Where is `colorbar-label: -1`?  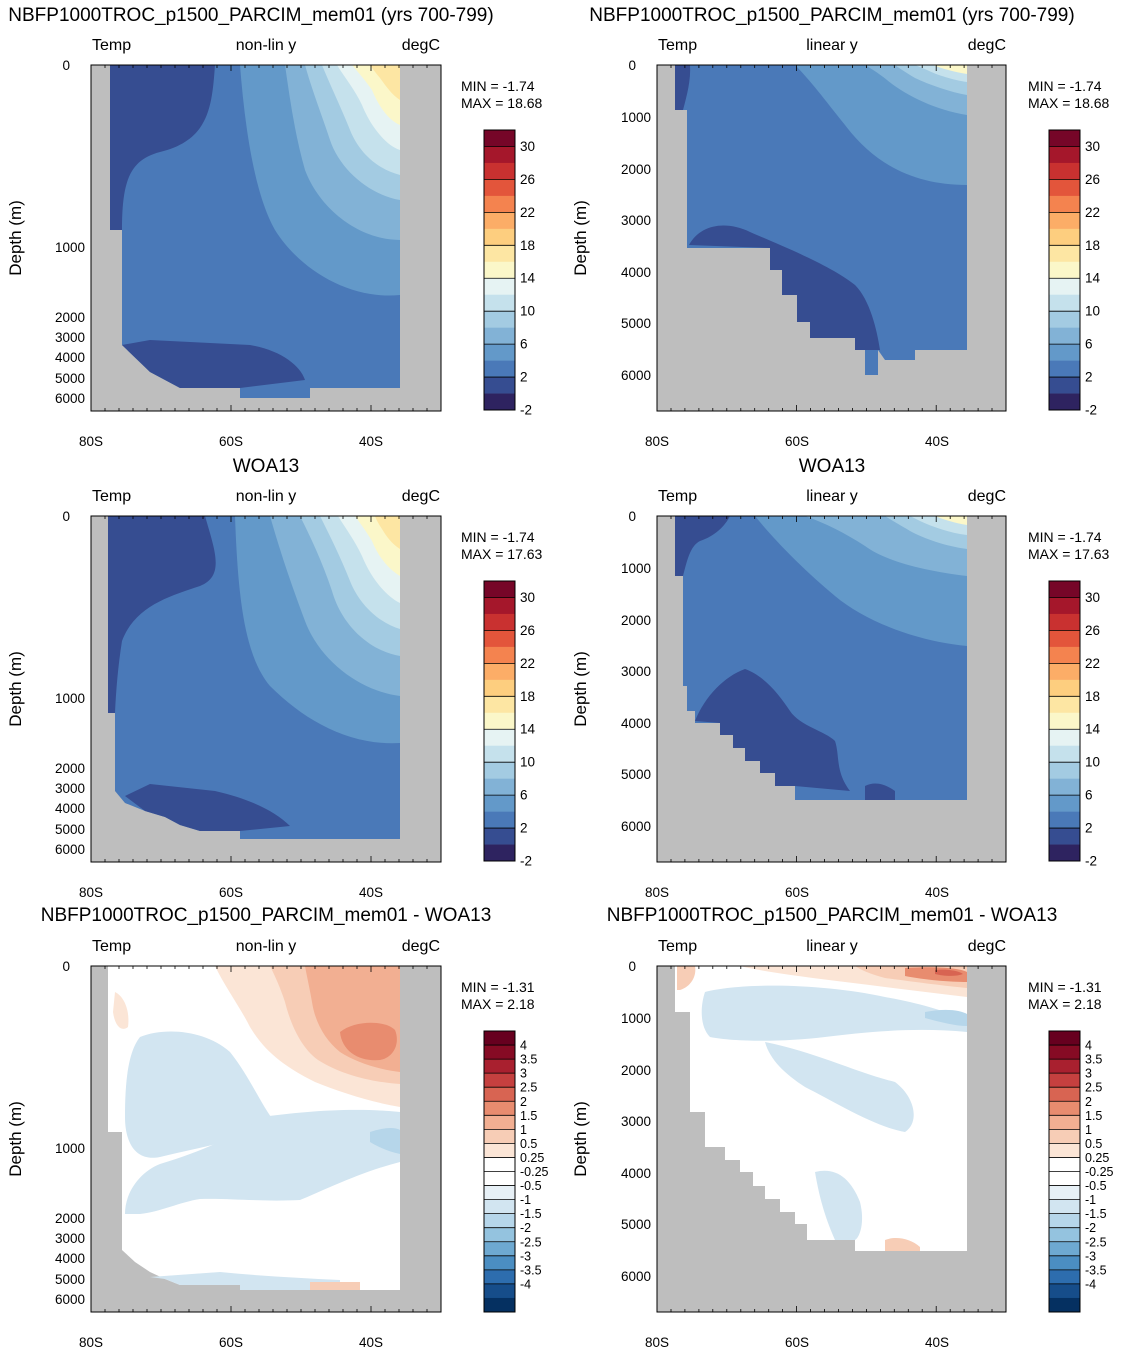
colorbar-label: -1 is located at coordinates (1090, 1200).